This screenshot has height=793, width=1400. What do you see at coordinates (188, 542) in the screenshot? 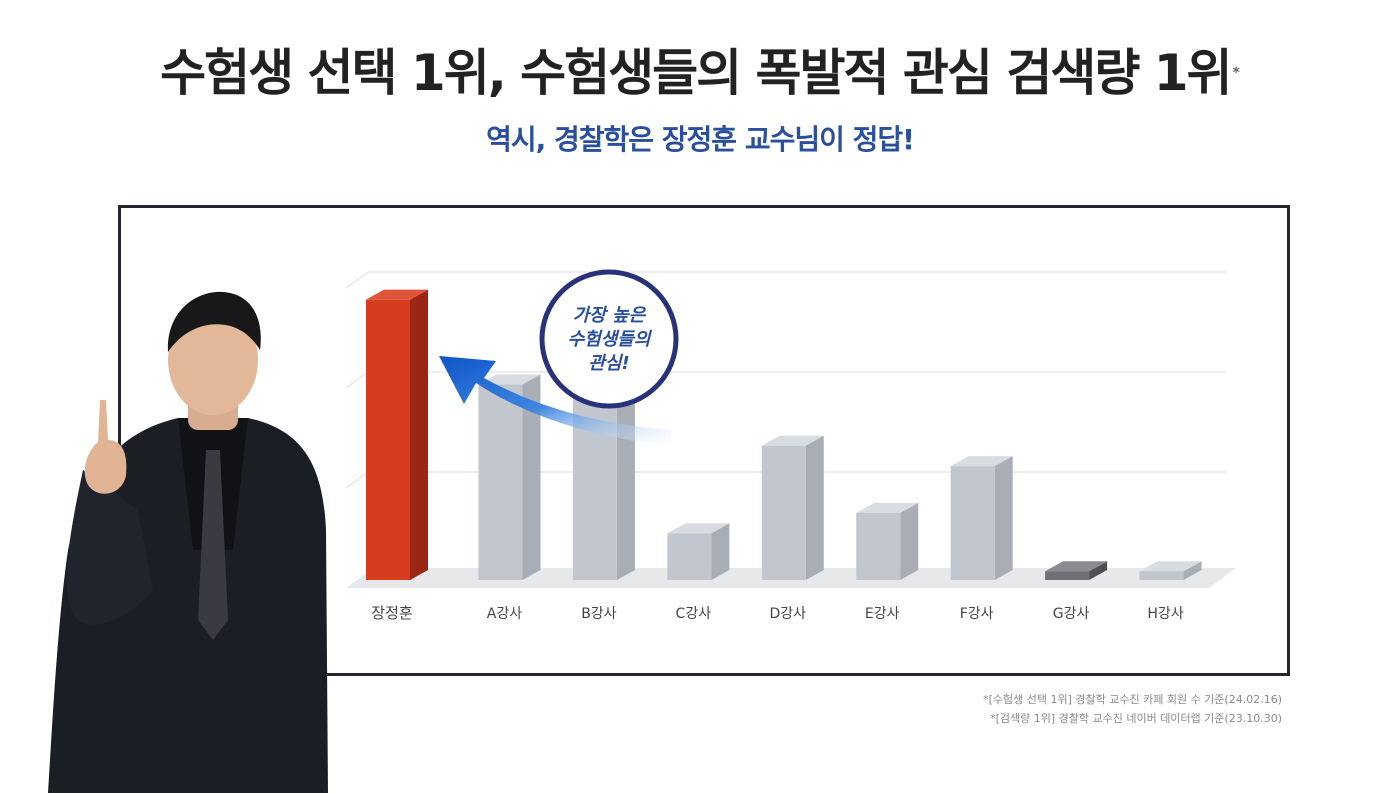
I see `instructor-photo` at bounding box center [188, 542].